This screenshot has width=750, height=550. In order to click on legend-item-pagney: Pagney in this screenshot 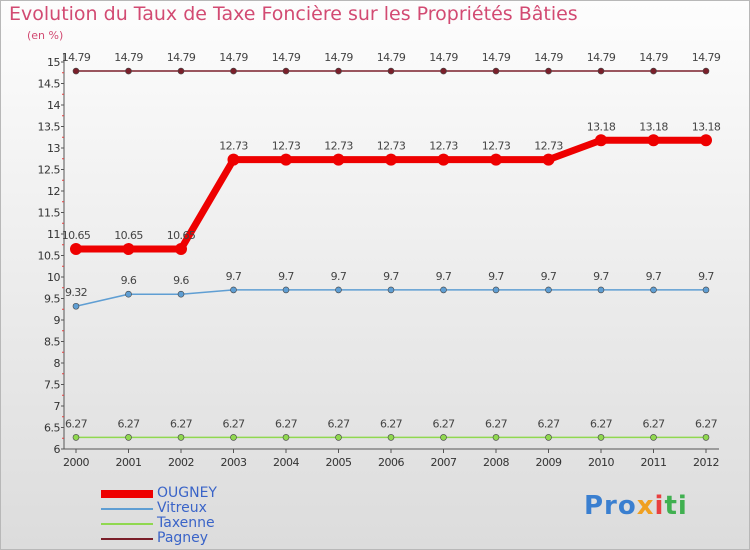, I will do `click(159, 538)`.